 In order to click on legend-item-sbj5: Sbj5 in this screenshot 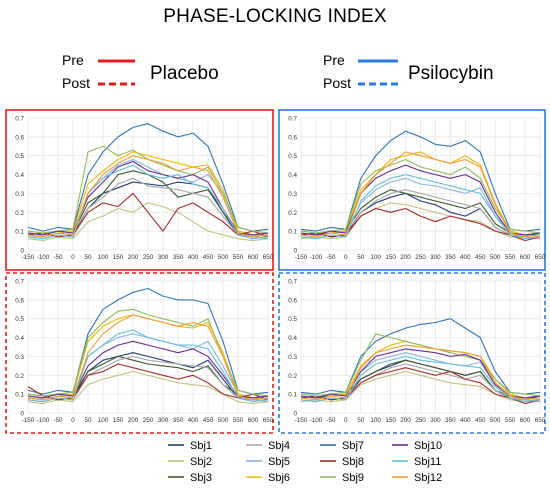, I will do `click(268, 462)`.